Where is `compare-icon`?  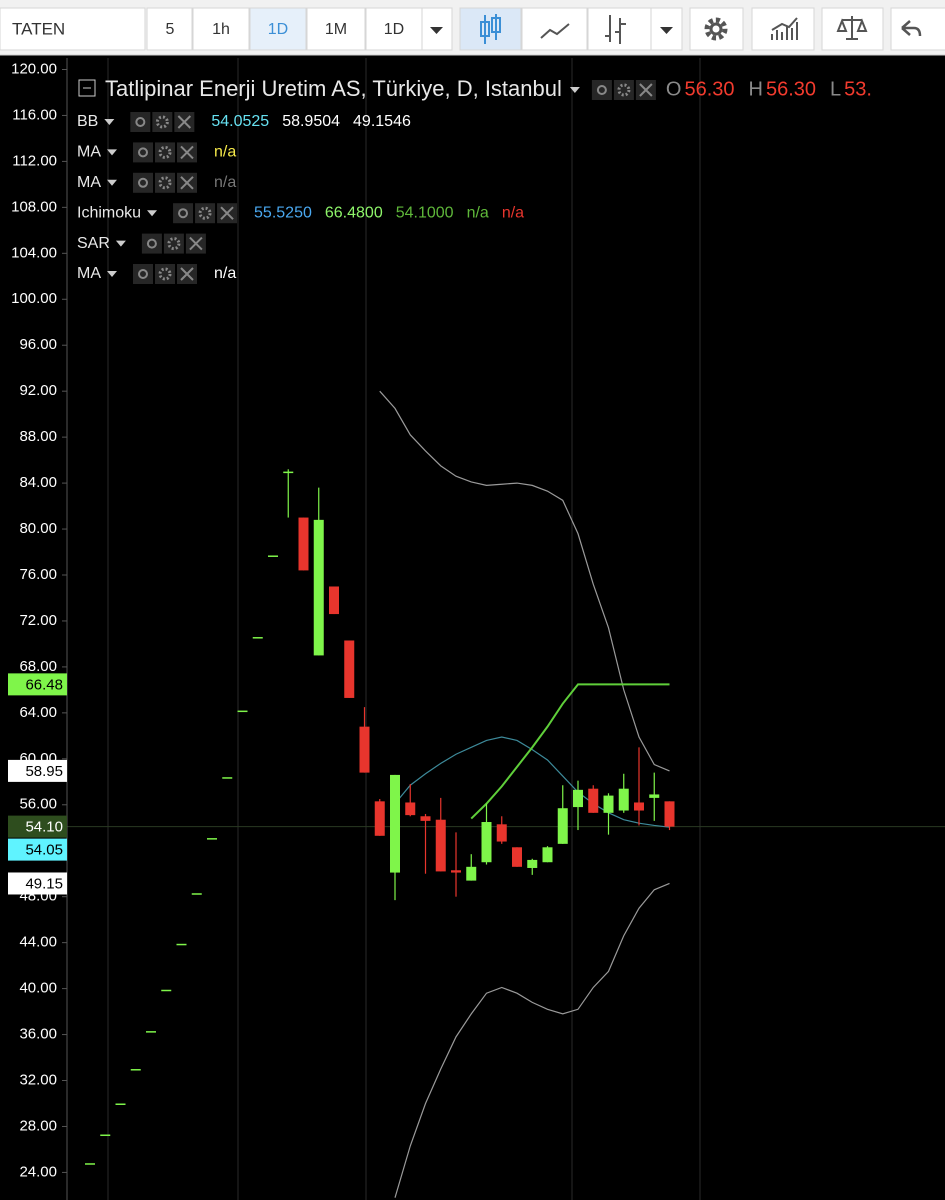 compare-icon is located at coordinates (852, 28).